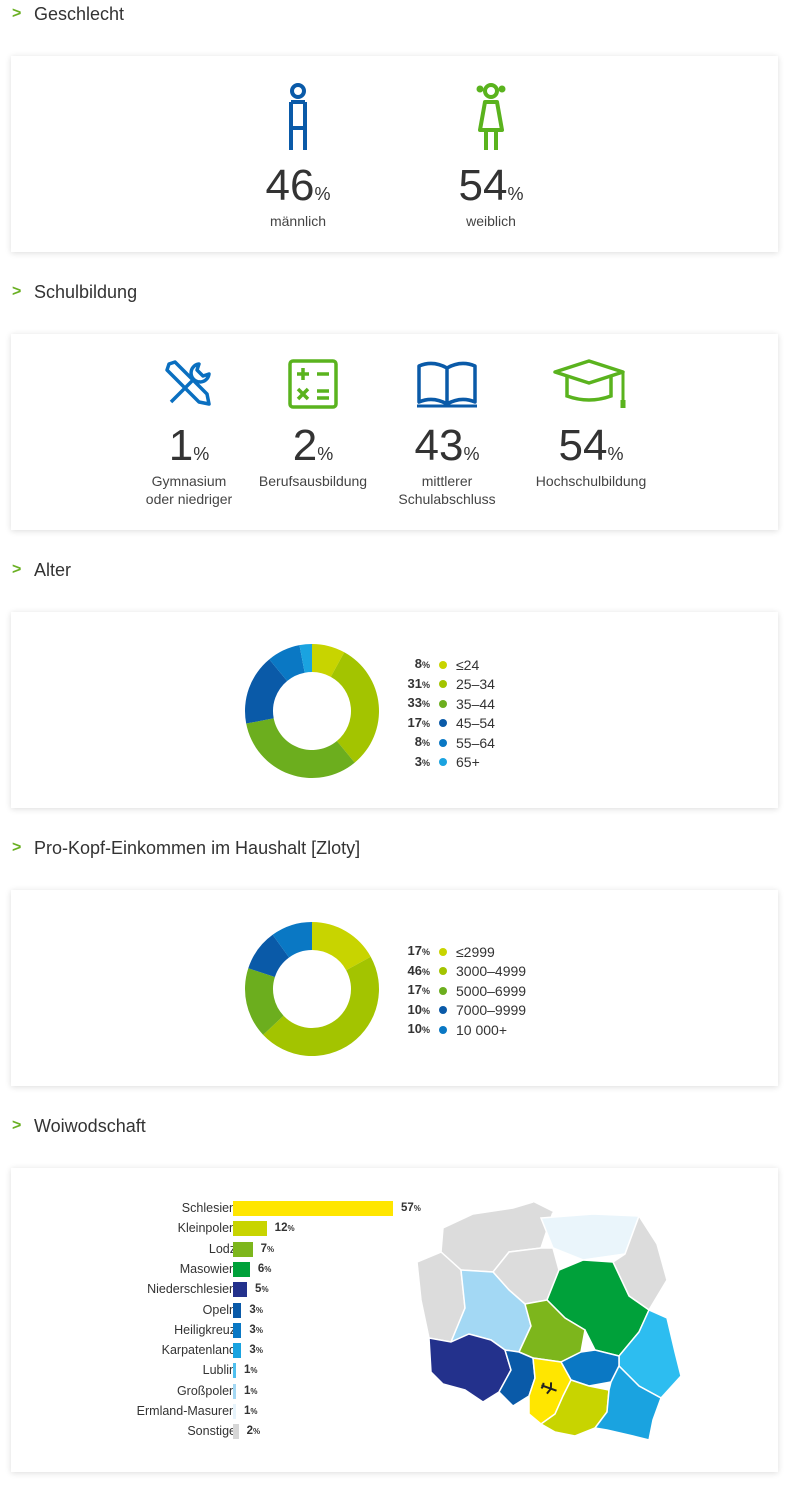  I want to click on region-bar-label: Lodz, so click(222, 1248).